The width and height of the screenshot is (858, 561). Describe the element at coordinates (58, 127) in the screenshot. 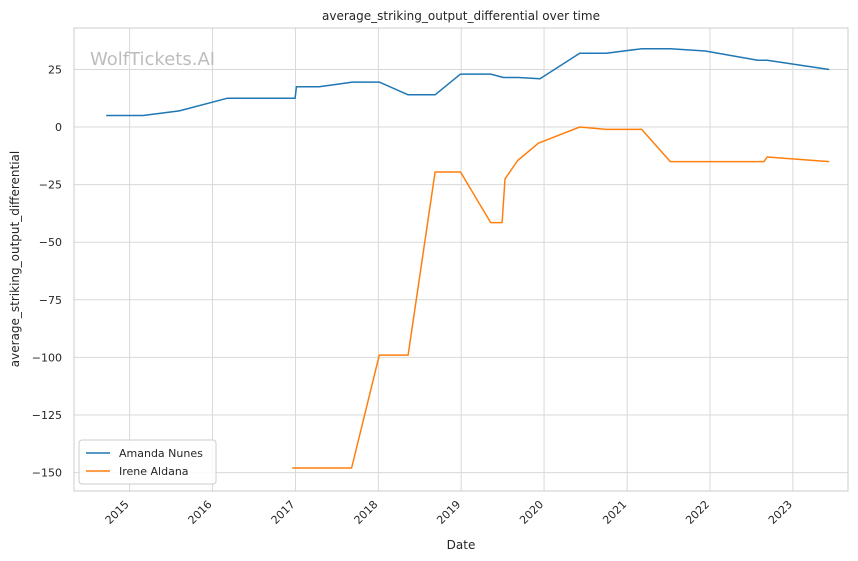

I see `y-tick-label: 0` at that location.